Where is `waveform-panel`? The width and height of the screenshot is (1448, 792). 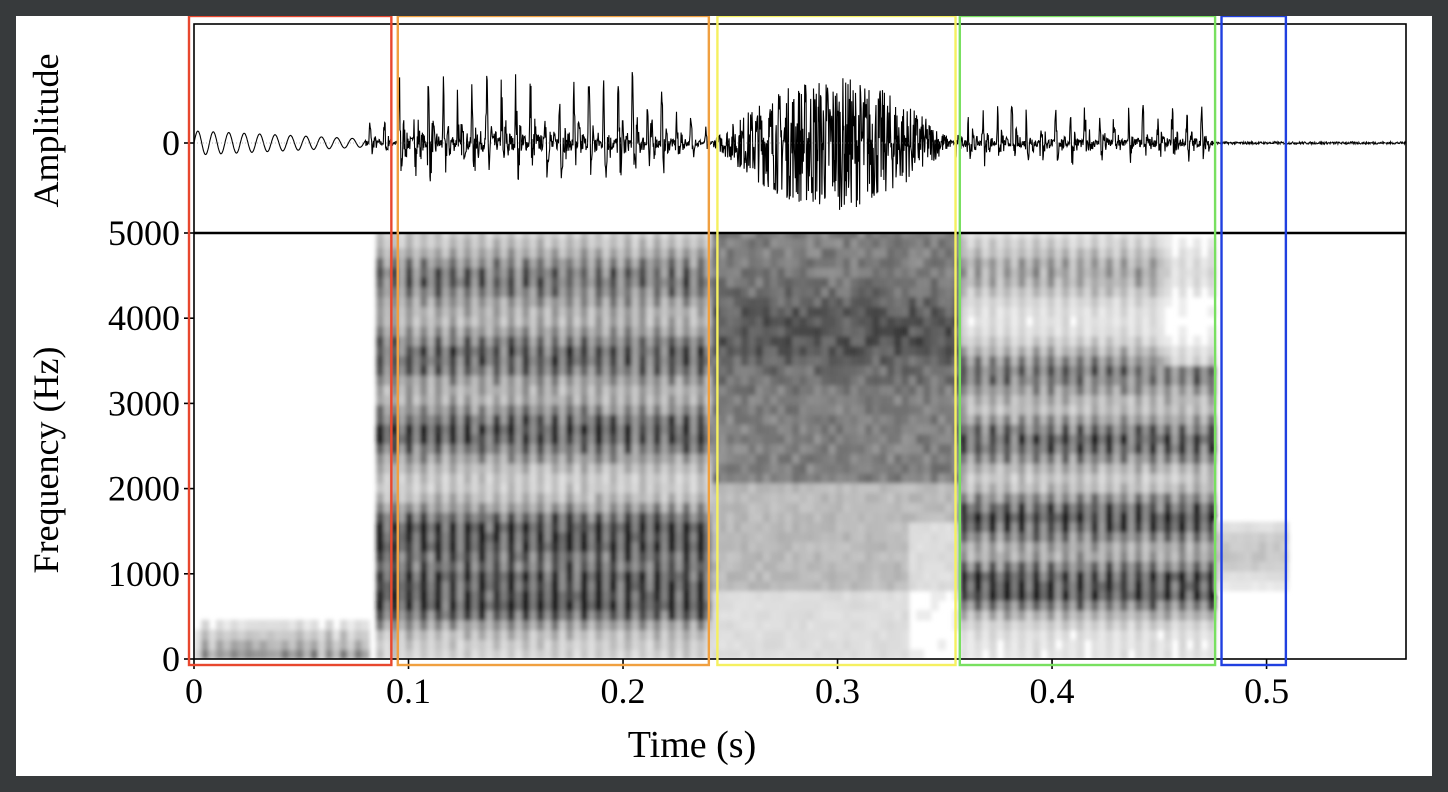
waveform-panel is located at coordinates (800, 141).